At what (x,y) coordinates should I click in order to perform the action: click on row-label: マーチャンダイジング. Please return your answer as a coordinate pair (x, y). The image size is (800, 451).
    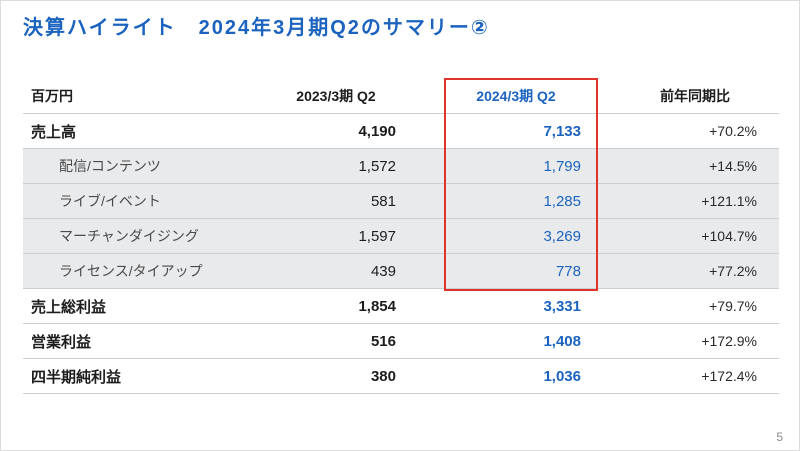
    Looking at the image, I should click on (129, 236).